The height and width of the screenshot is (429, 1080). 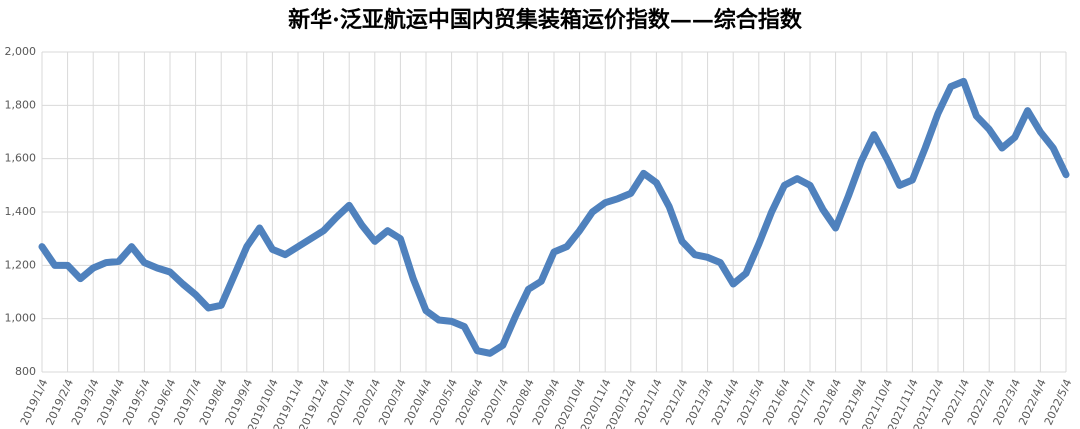 What do you see at coordinates (21, 318) in the screenshot?
I see `y-tick-label: 1,000` at bounding box center [21, 318].